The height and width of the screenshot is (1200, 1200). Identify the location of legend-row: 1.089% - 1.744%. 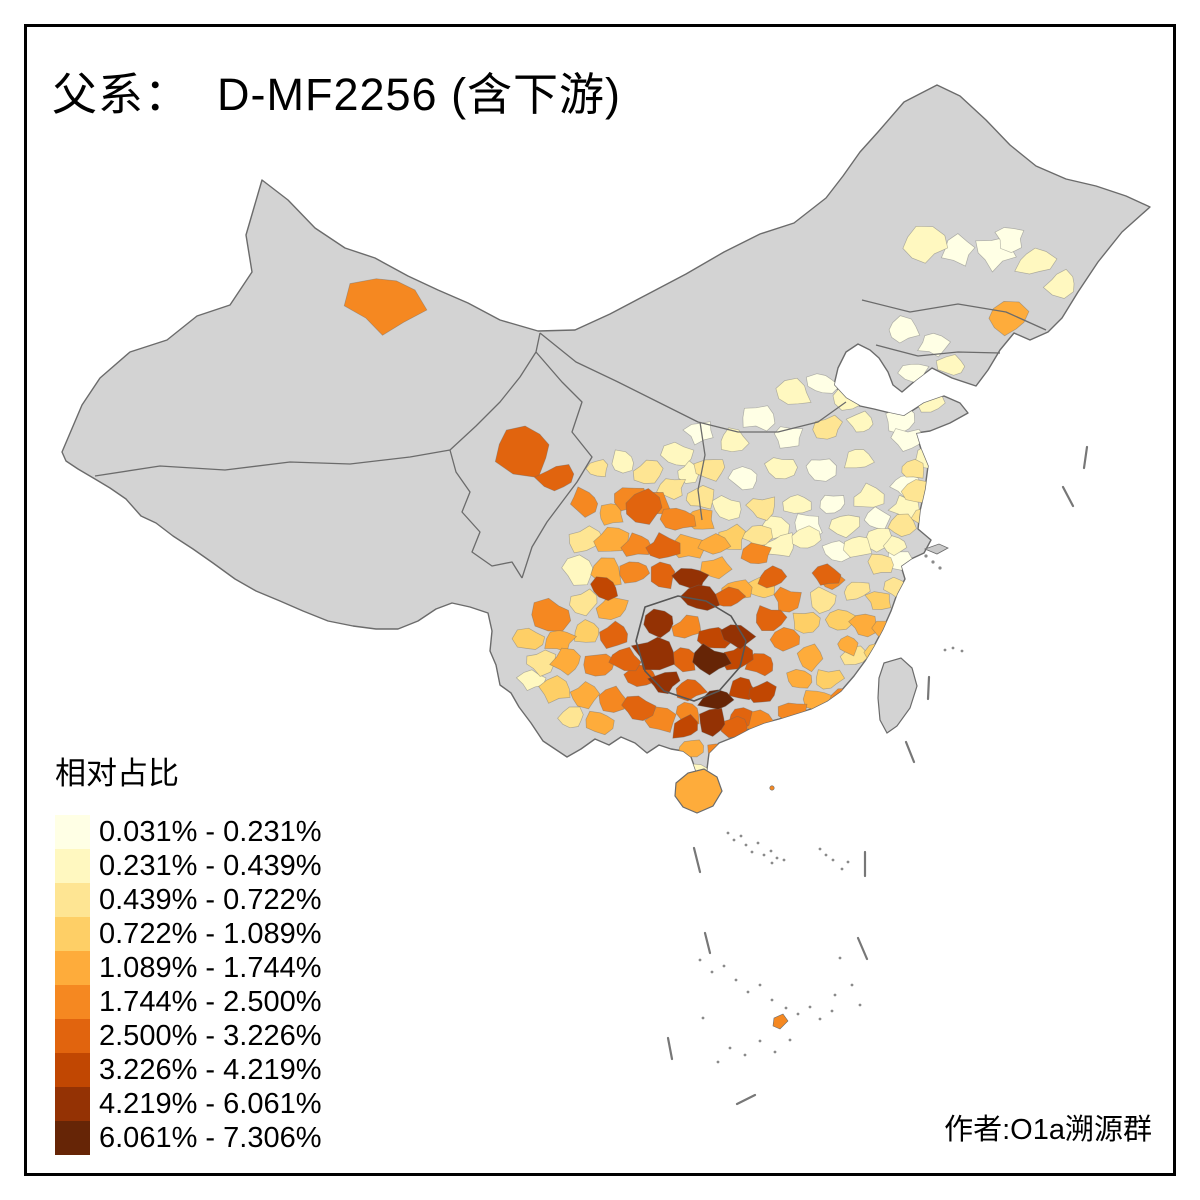
(188, 968).